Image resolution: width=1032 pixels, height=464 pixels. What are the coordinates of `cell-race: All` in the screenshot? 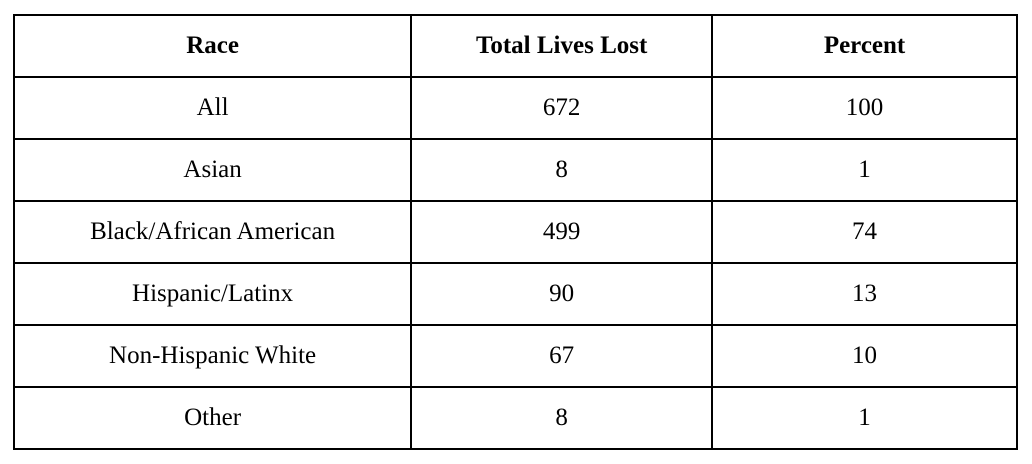 It's located at (212, 108).